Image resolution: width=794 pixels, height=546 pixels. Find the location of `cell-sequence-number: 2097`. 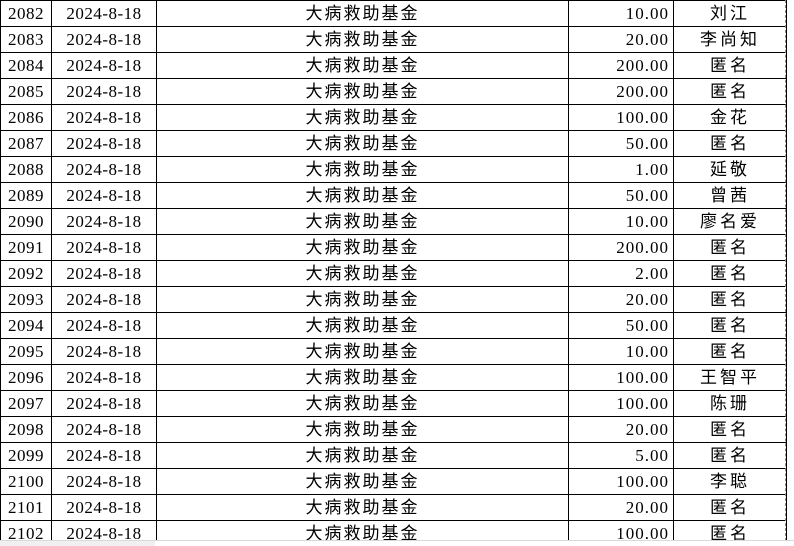

cell-sequence-number: 2097 is located at coordinates (26, 403).